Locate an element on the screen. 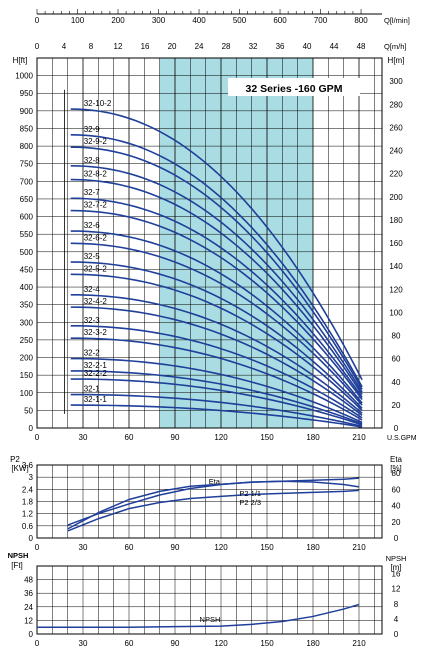 The height and width of the screenshot is (661, 424). q-m3h-tick-label: 12 is located at coordinates (118, 46).